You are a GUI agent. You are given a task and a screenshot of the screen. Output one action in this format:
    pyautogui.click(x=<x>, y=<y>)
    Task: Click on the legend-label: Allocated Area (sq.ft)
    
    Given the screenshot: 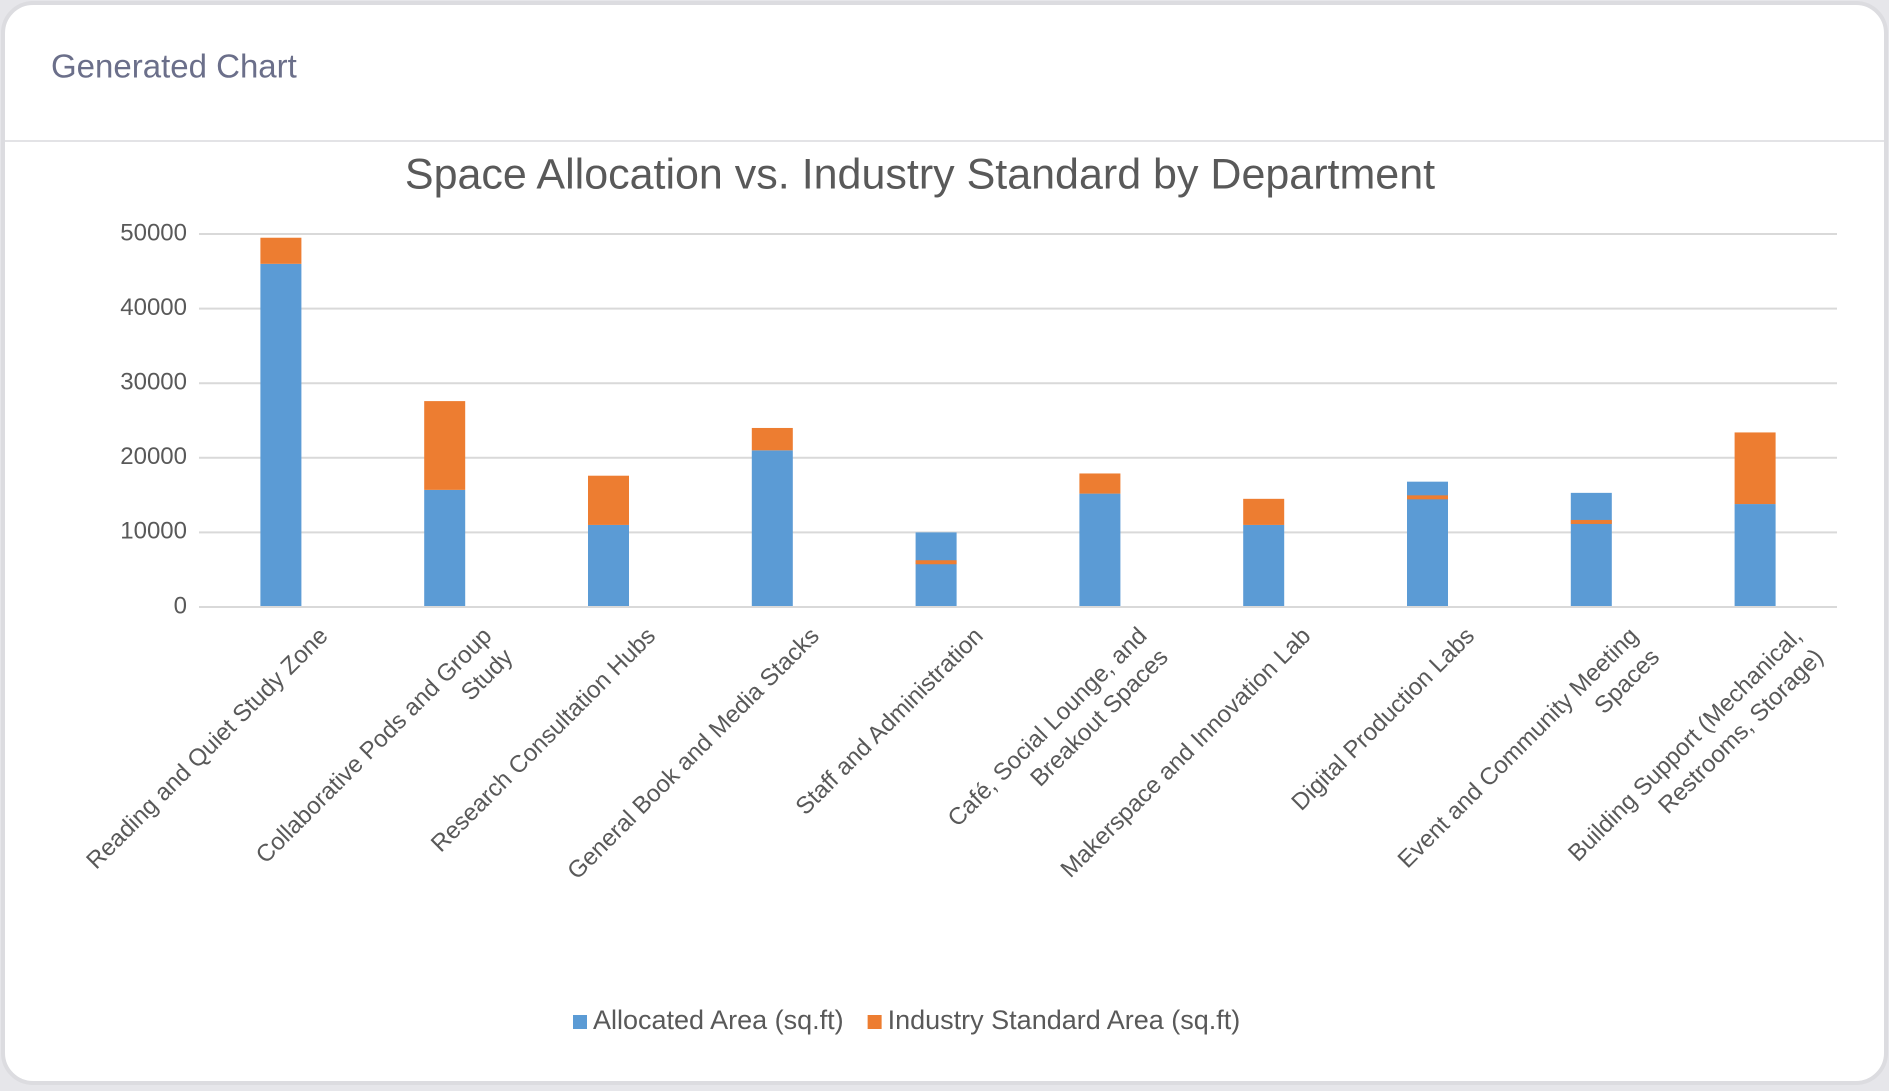 What is the action you would take?
    pyautogui.click(x=718, y=1020)
    